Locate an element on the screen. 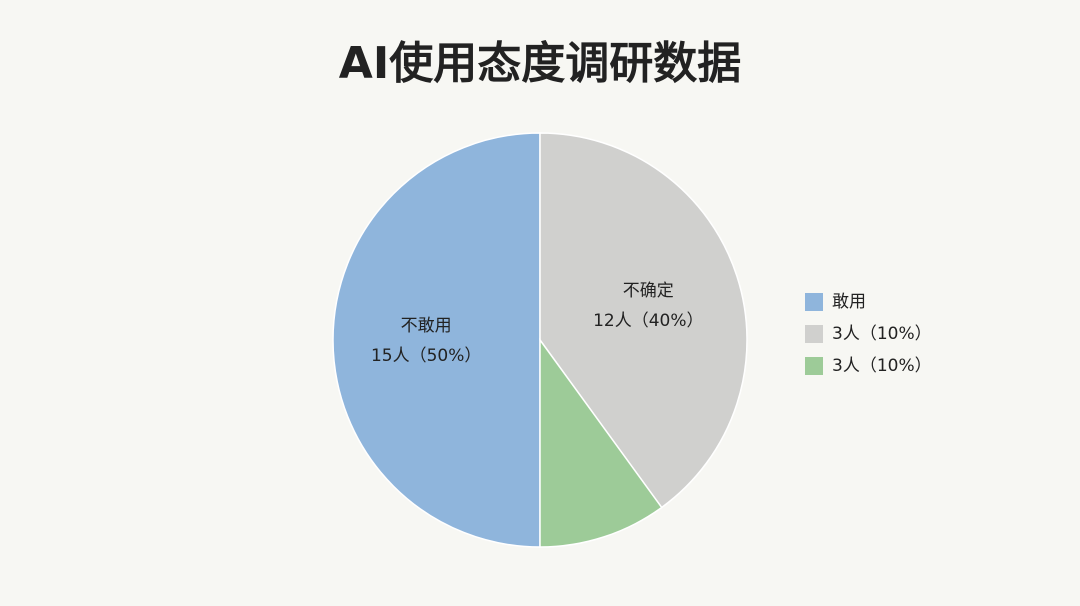 The width and height of the screenshot is (1080, 606). slice-name: 不敢用 is located at coordinates (426, 326).